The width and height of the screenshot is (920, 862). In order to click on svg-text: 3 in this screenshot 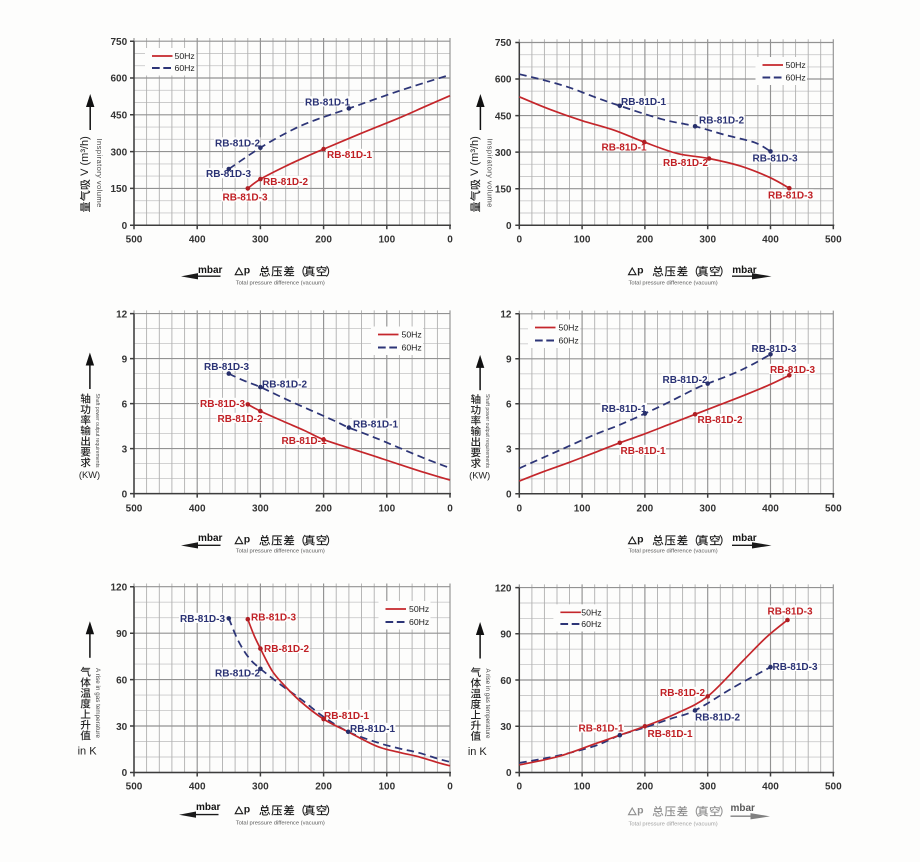, I will do `click(509, 450)`.